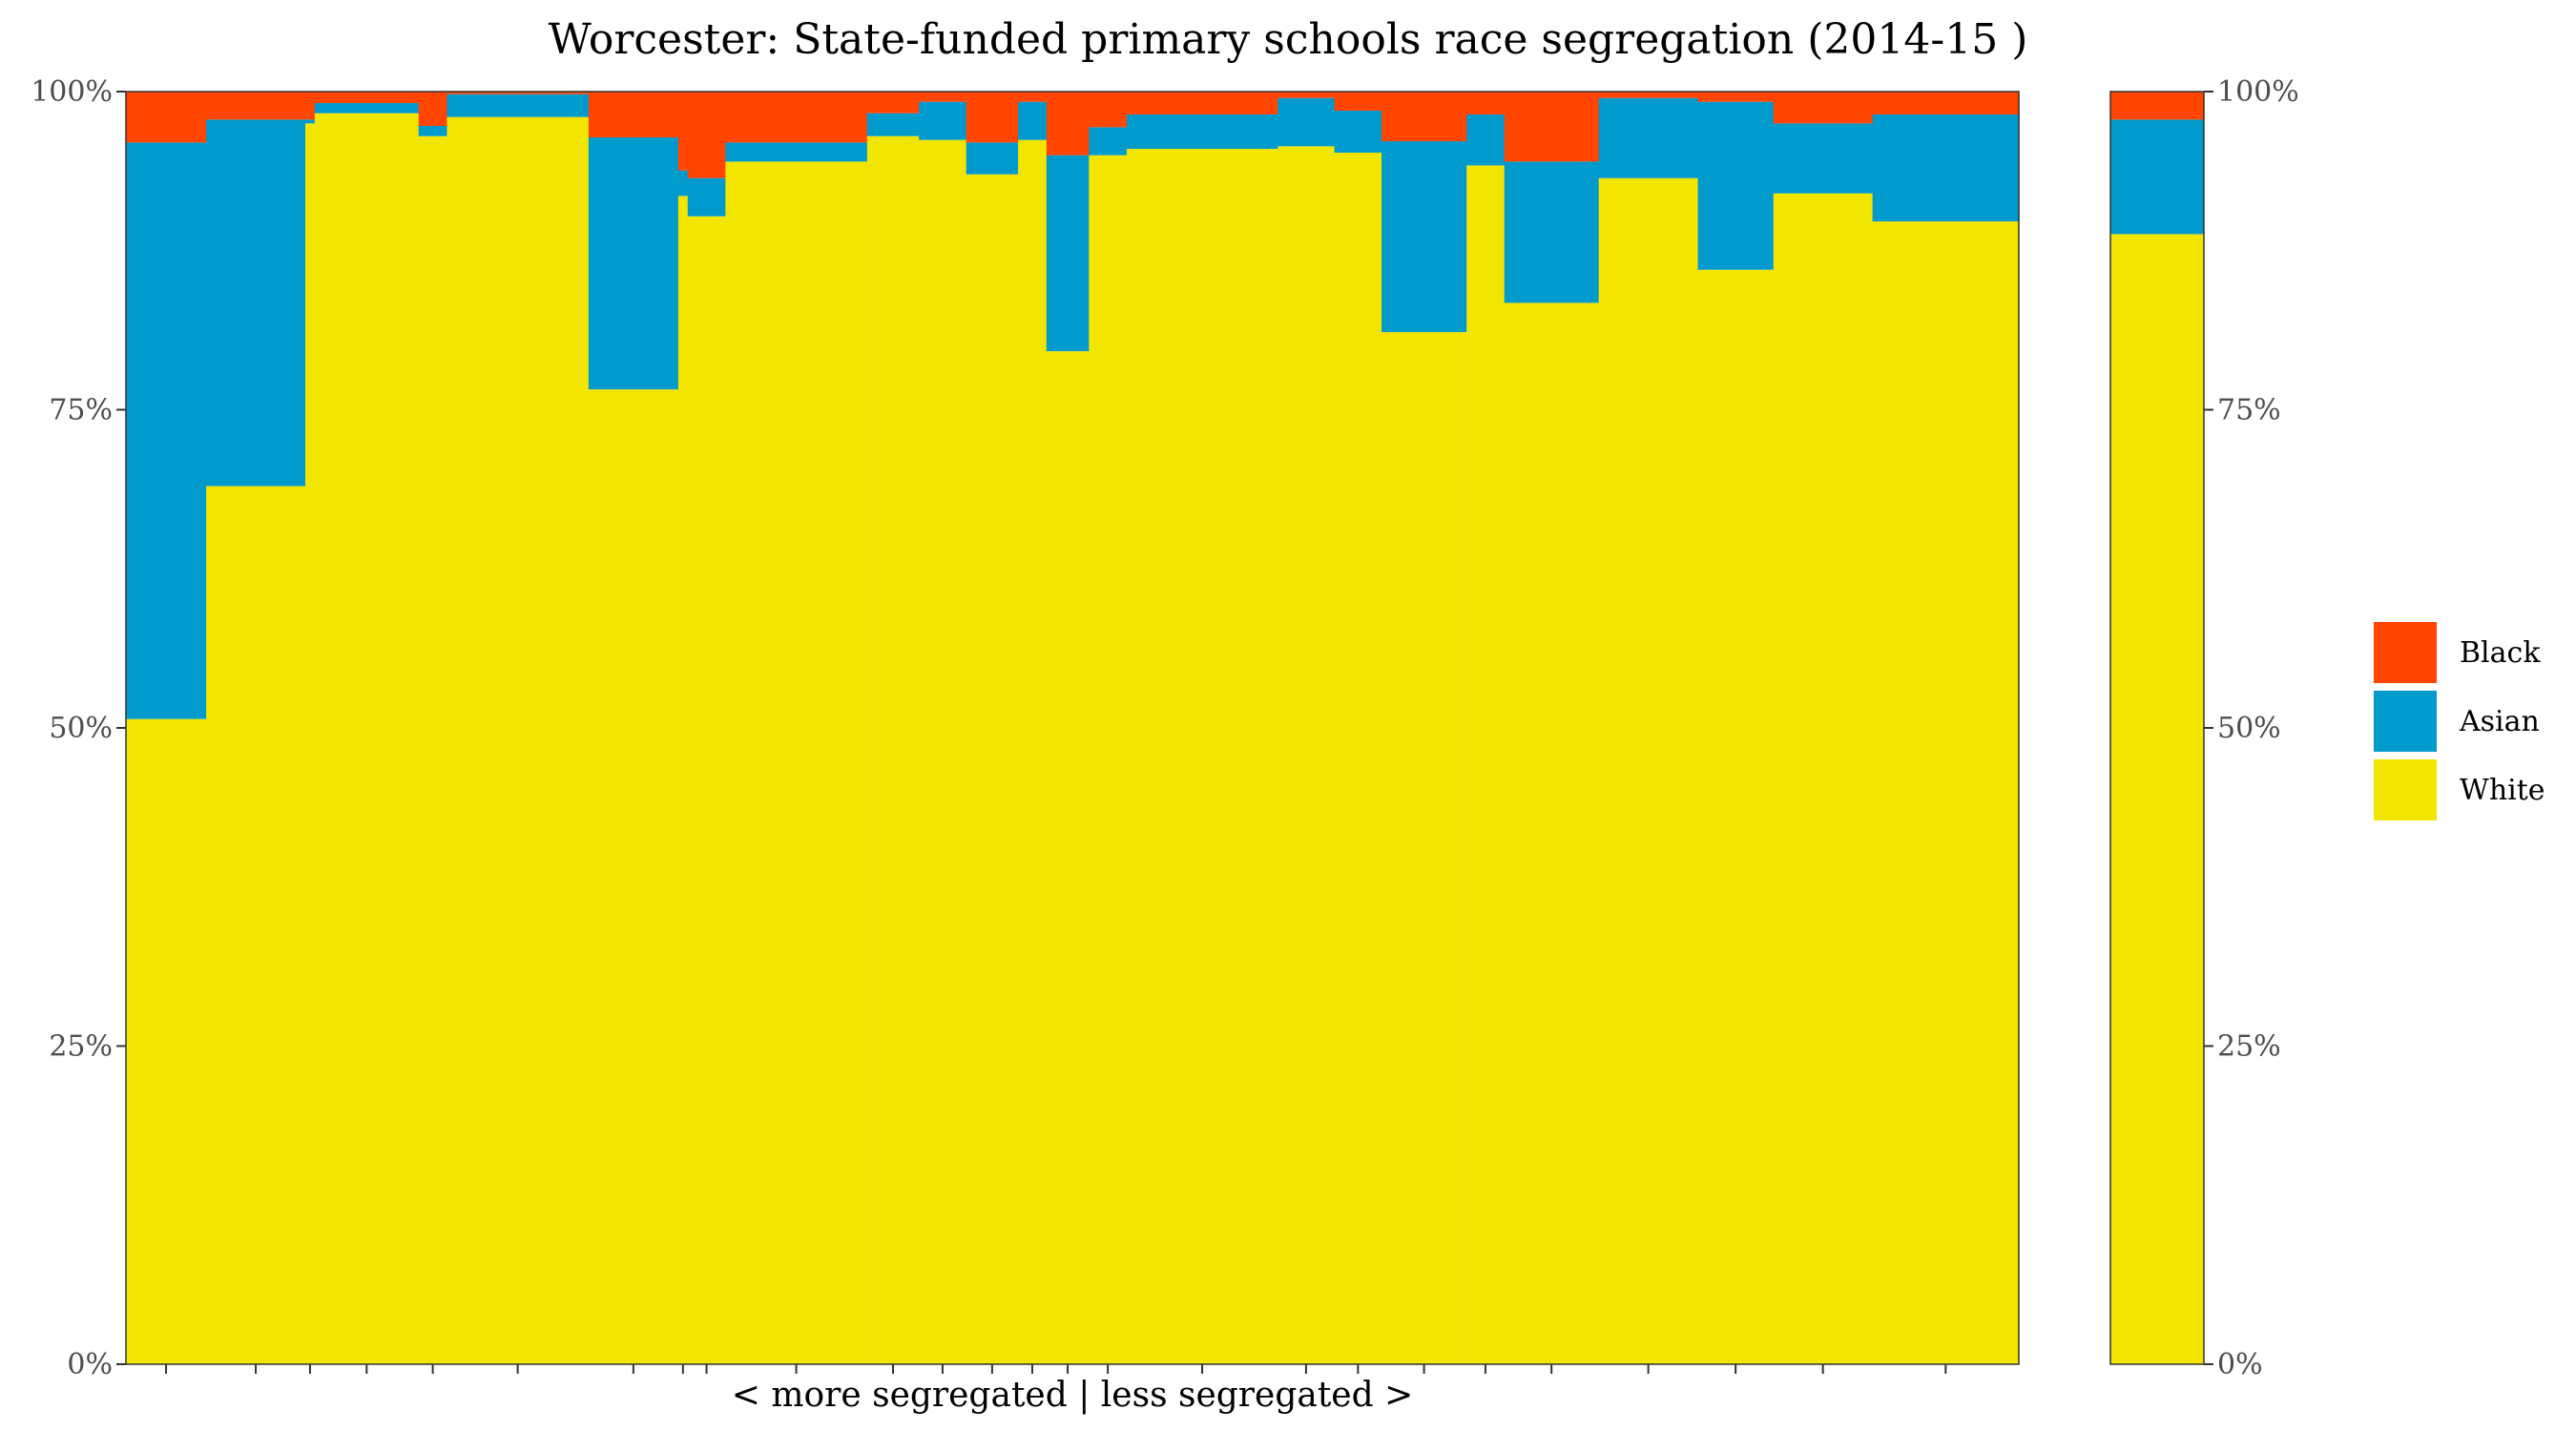  Describe the element at coordinates (2405, 789) in the screenshot. I see `legend-swatch-white` at that location.